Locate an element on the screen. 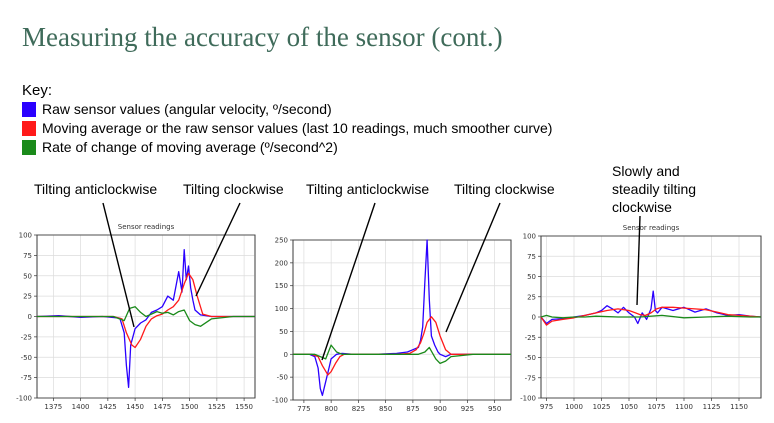 Image resolution: width=774 pixels, height=423 pixels. key-swatch-rate is located at coordinates (29, 147).